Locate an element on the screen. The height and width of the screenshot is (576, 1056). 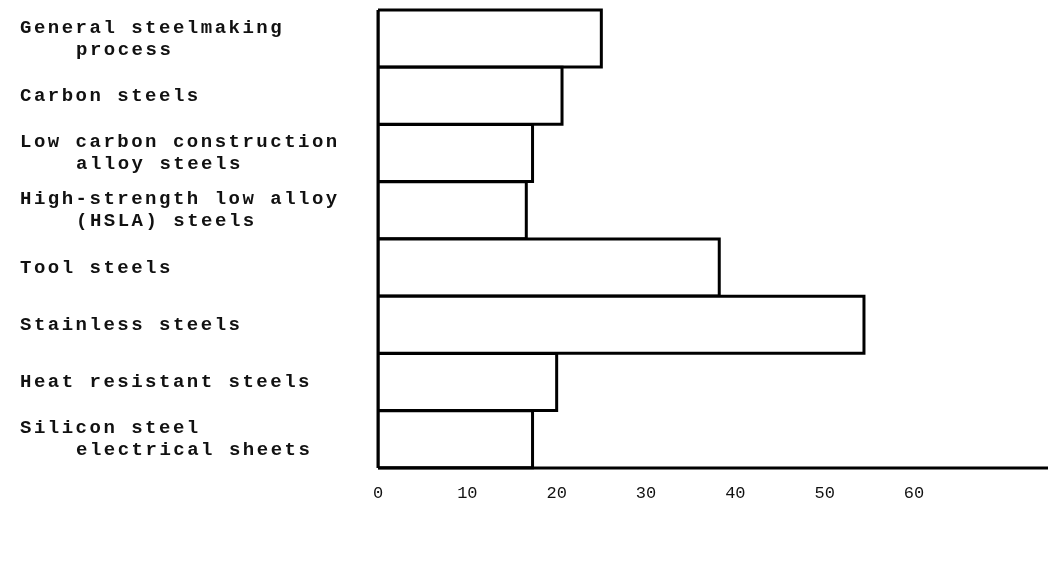
x-tick-label: 40 is located at coordinates (735, 494).